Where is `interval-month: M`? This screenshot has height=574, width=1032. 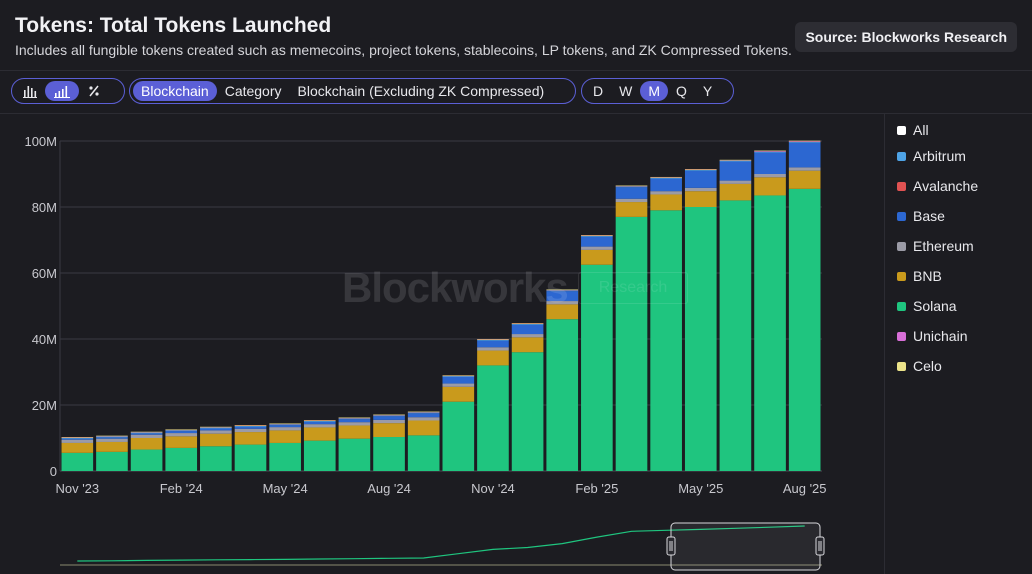
interval-month: M is located at coordinates (654, 91).